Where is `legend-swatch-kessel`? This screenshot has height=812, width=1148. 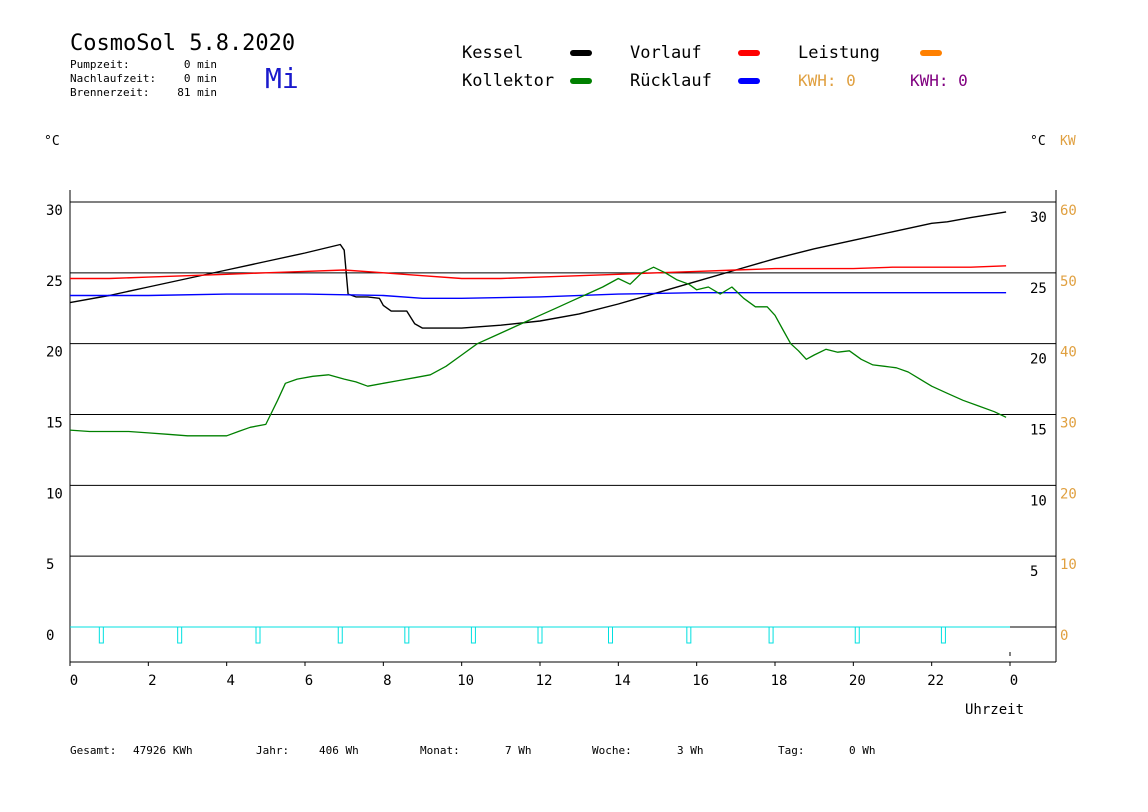
legend-swatch-kessel is located at coordinates (581, 53).